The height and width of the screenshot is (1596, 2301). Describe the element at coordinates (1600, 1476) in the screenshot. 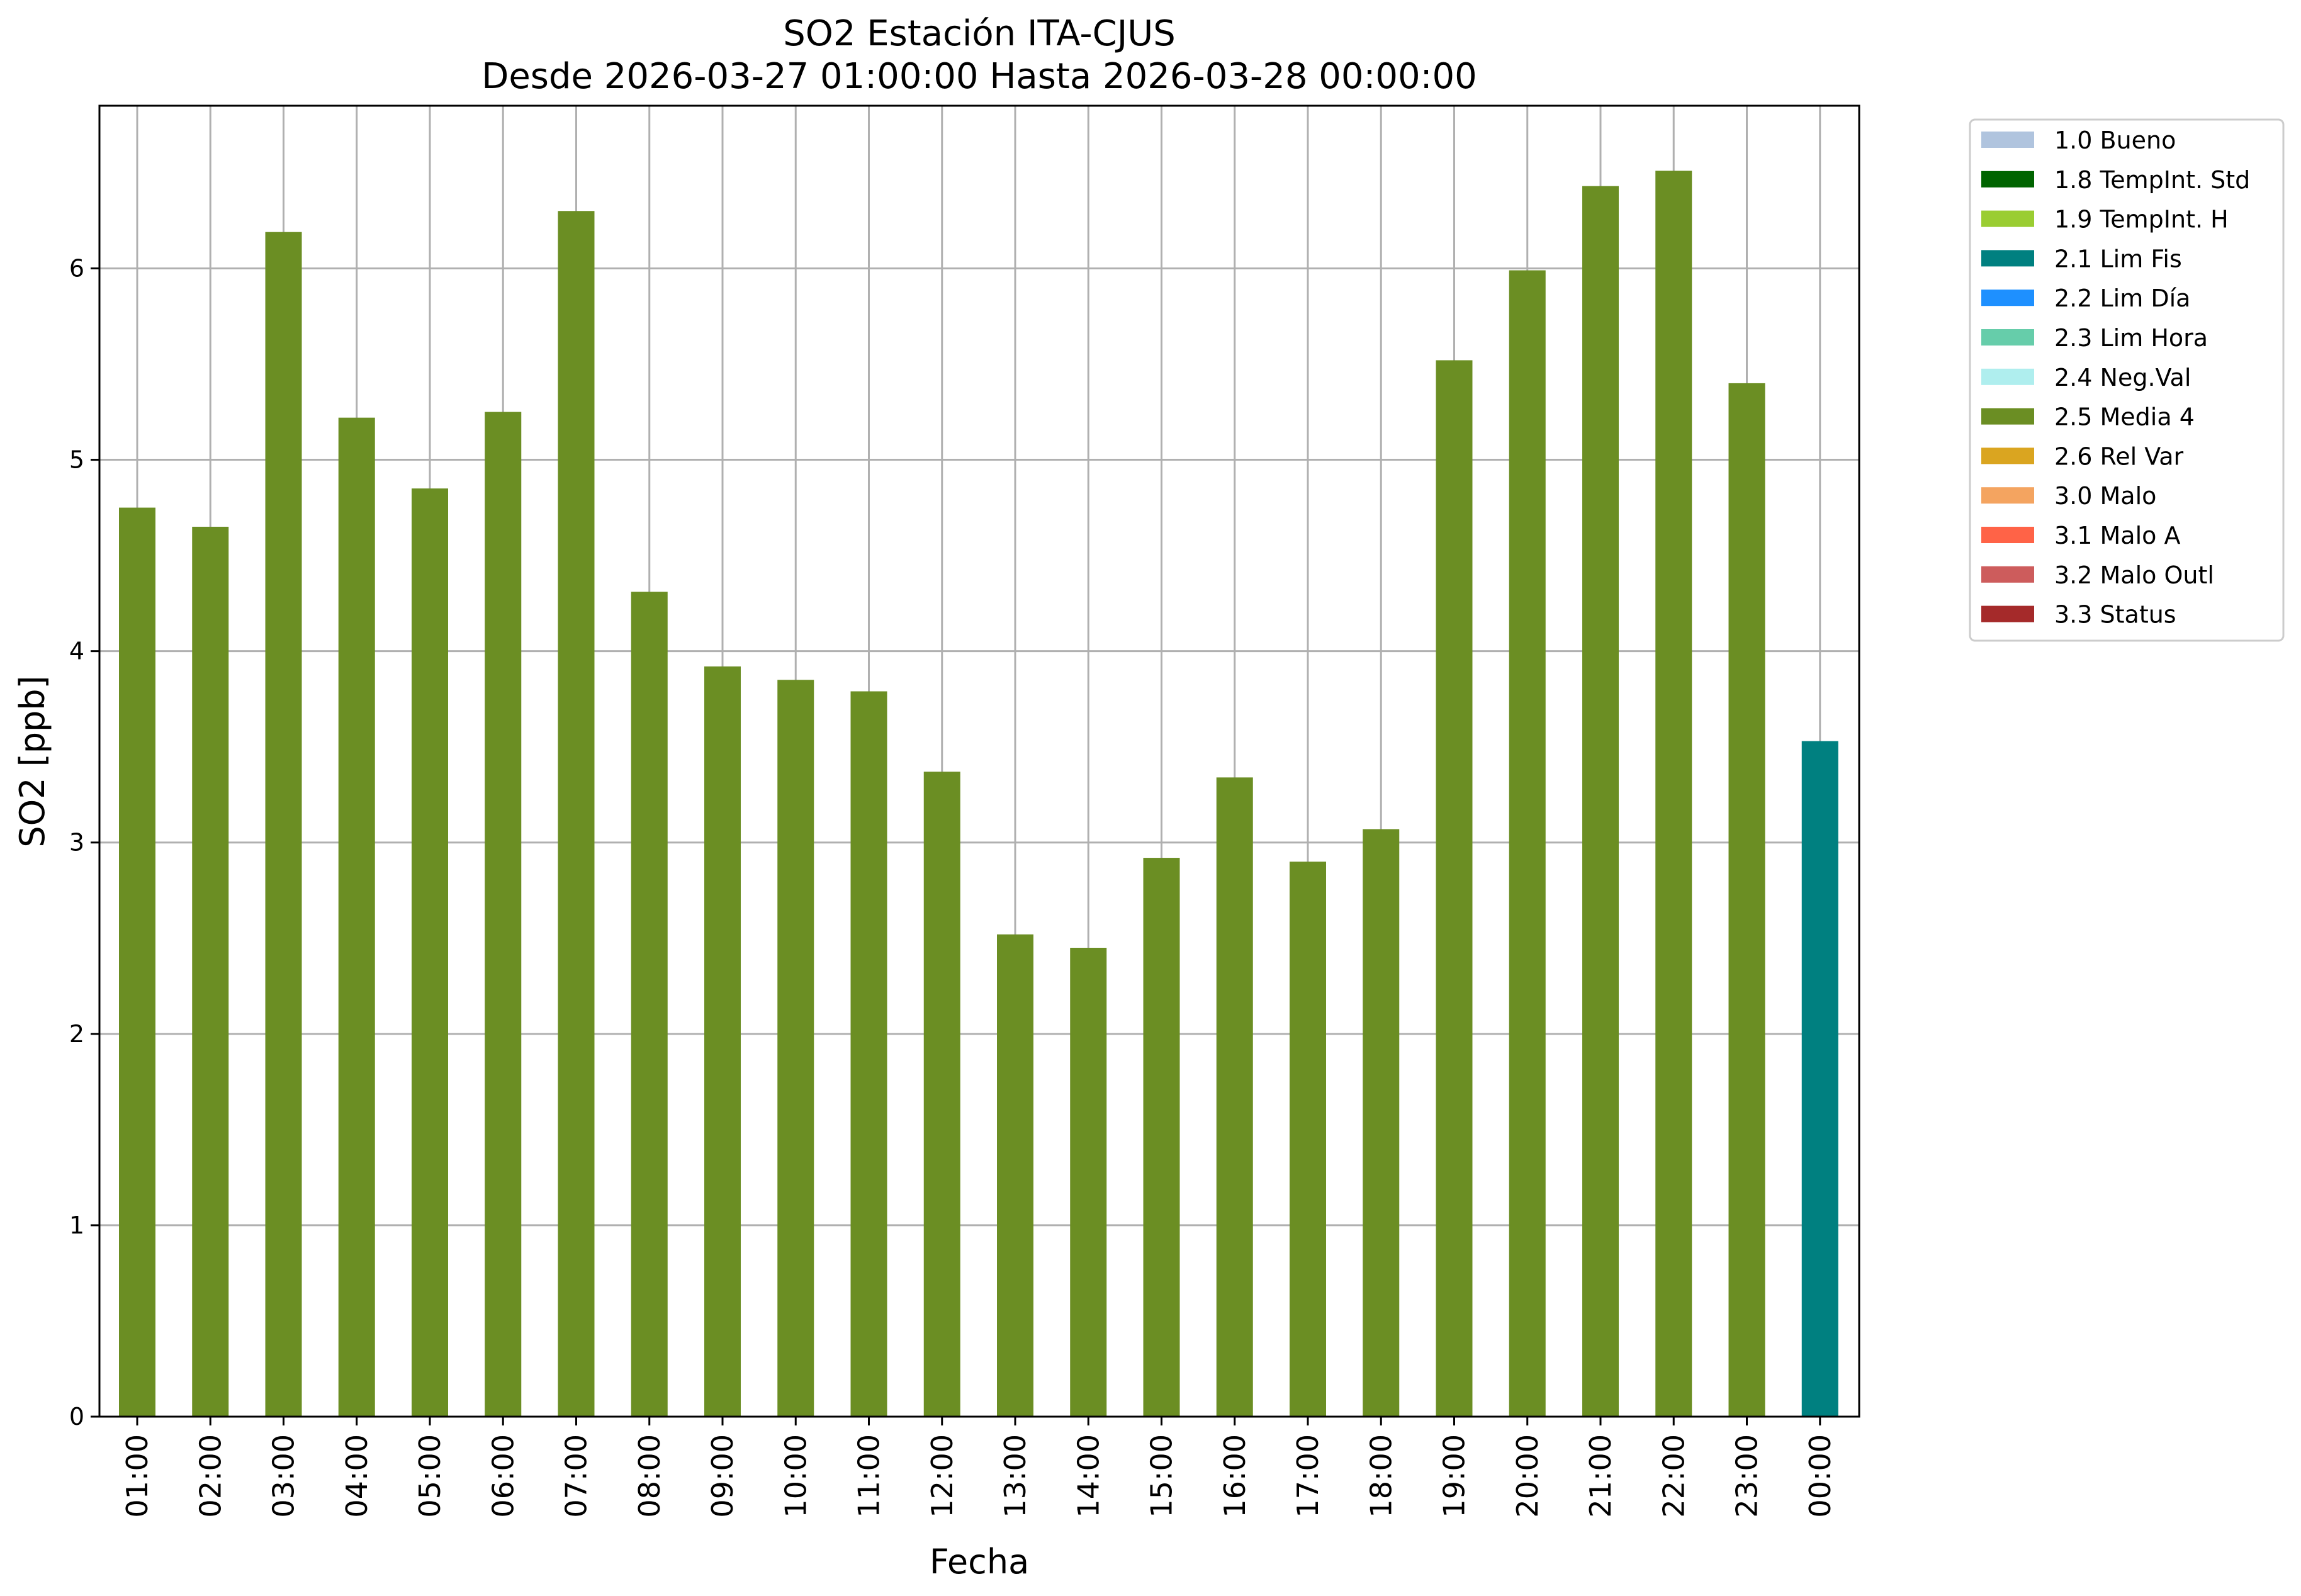

I see `x-tick-label: 21:00` at that location.